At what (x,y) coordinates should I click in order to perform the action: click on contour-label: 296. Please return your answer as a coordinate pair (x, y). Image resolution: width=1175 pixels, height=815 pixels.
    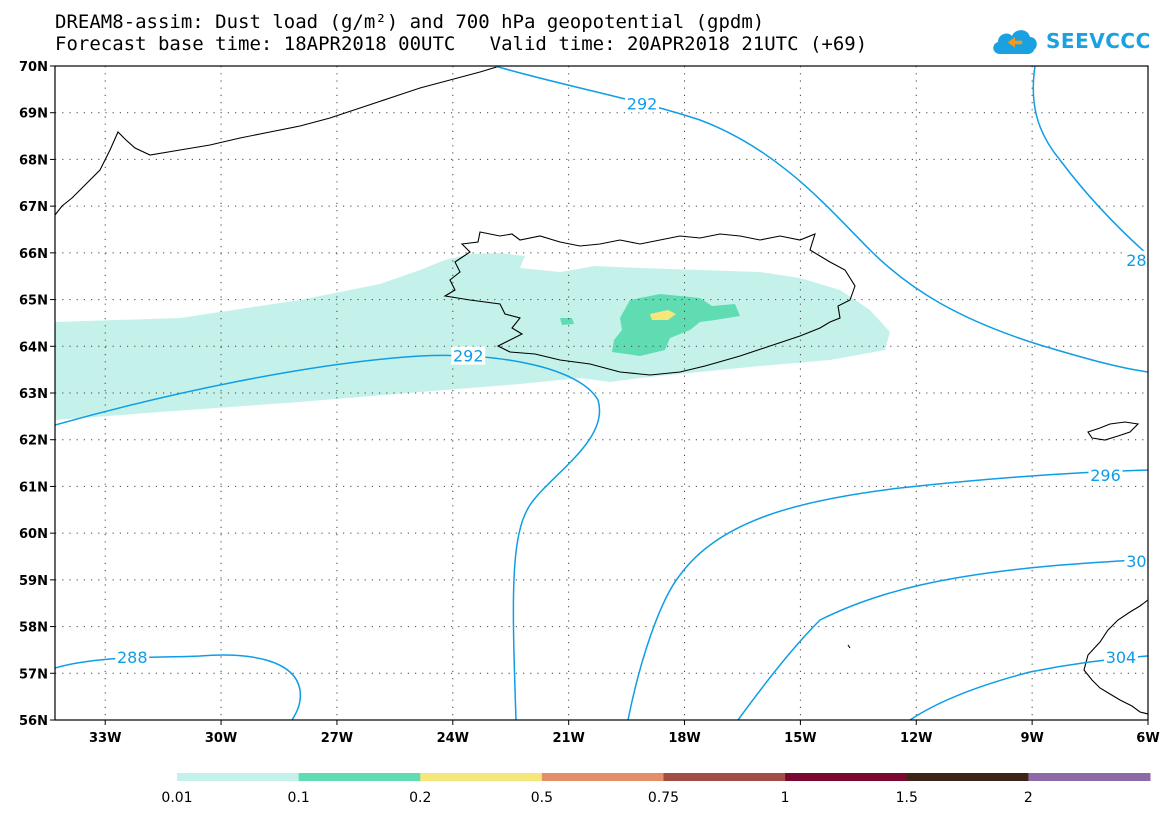
    Looking at the image, I should click on (1105, 475).